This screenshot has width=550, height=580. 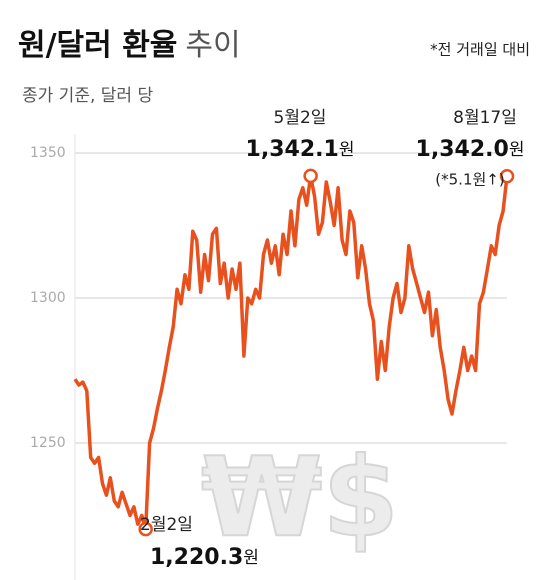 I want to click on annotation-value: 1,220.3원, so click(x=204, y=557).